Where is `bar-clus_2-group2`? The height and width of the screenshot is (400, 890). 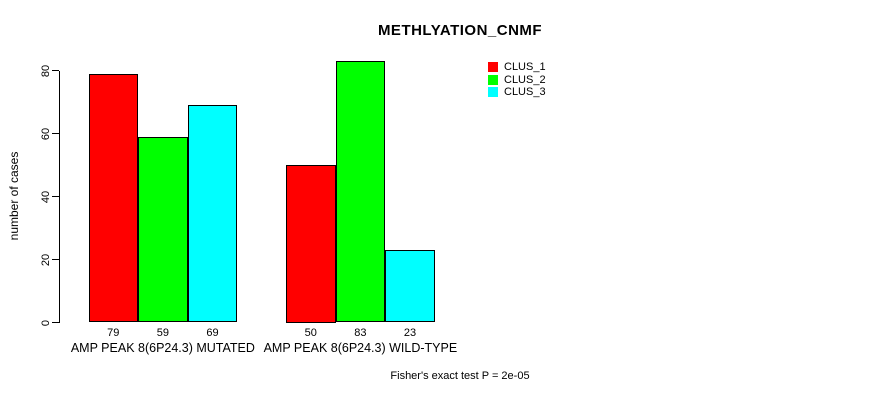 bar-clus_2-group2 is located at coordinates (360, 192).